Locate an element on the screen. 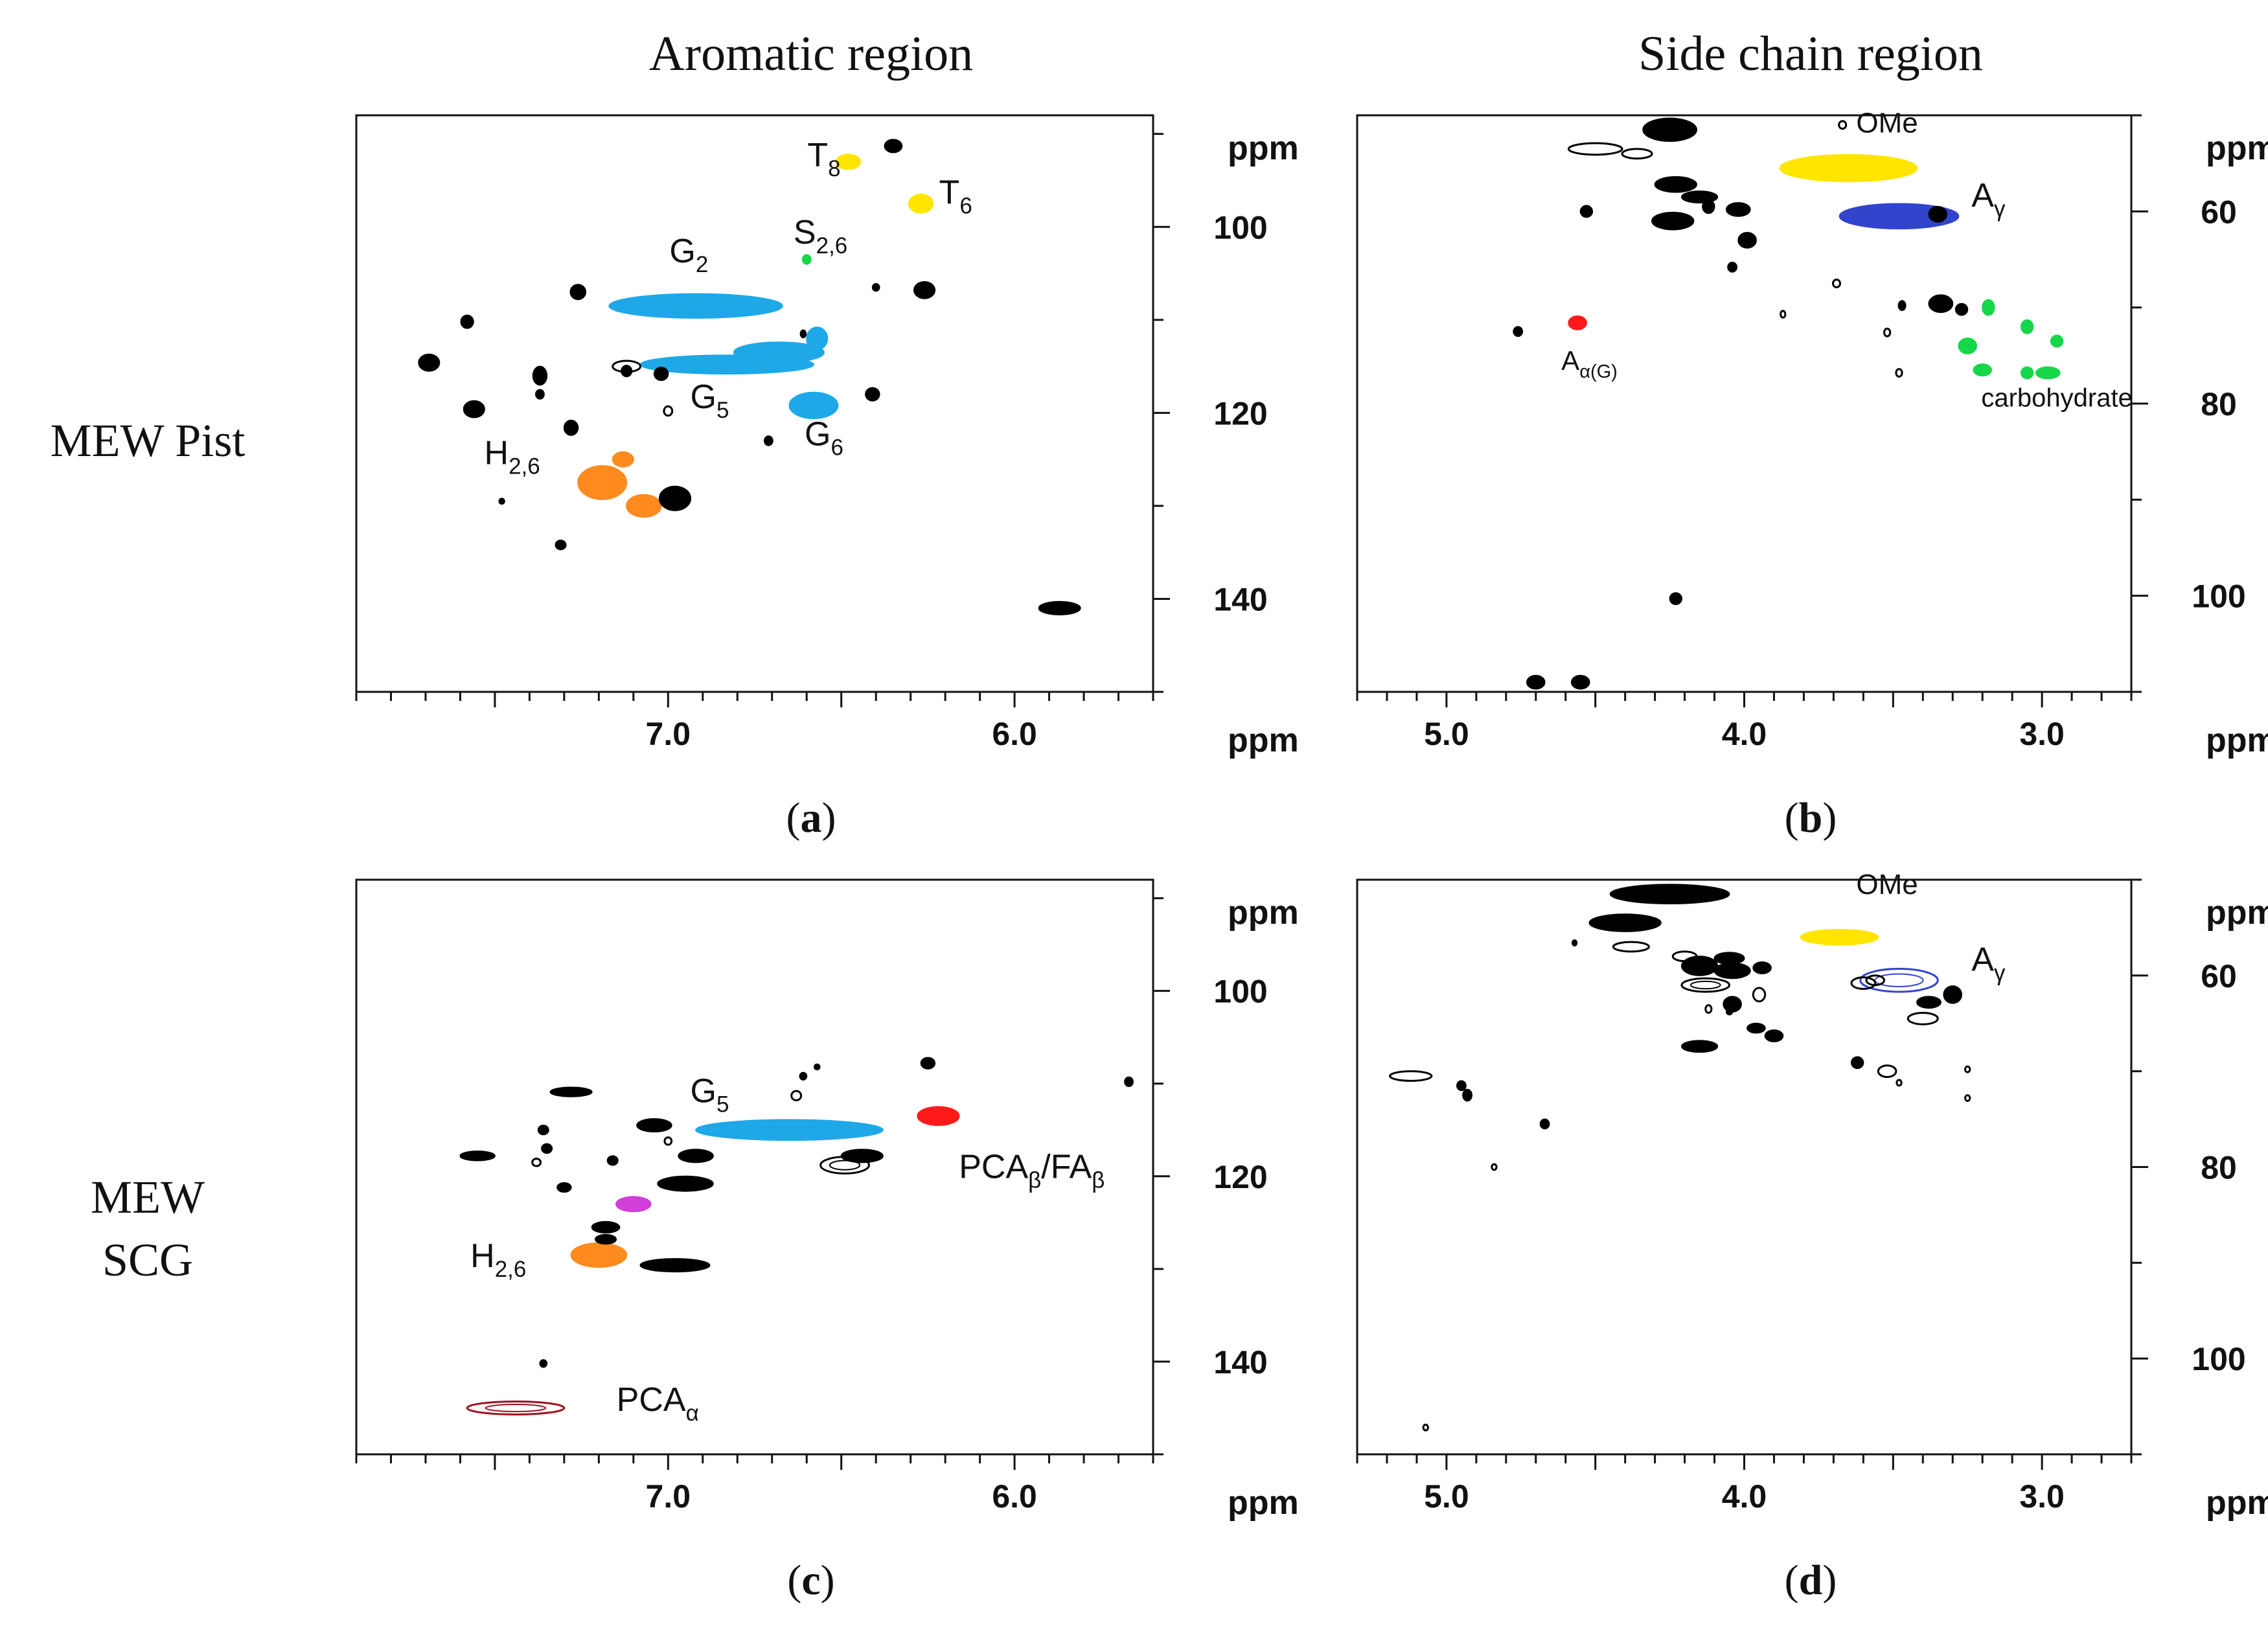  peak-annotation: carbohydrate is located at coordinates (2056, 397).